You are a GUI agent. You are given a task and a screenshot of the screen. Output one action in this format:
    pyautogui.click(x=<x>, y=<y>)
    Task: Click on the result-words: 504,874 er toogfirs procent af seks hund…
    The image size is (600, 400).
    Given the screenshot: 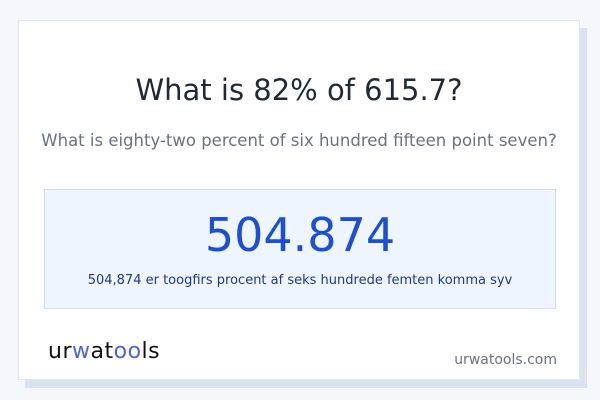 What is the action you would take?
    pyautogui.click(x=300, y=280)
    